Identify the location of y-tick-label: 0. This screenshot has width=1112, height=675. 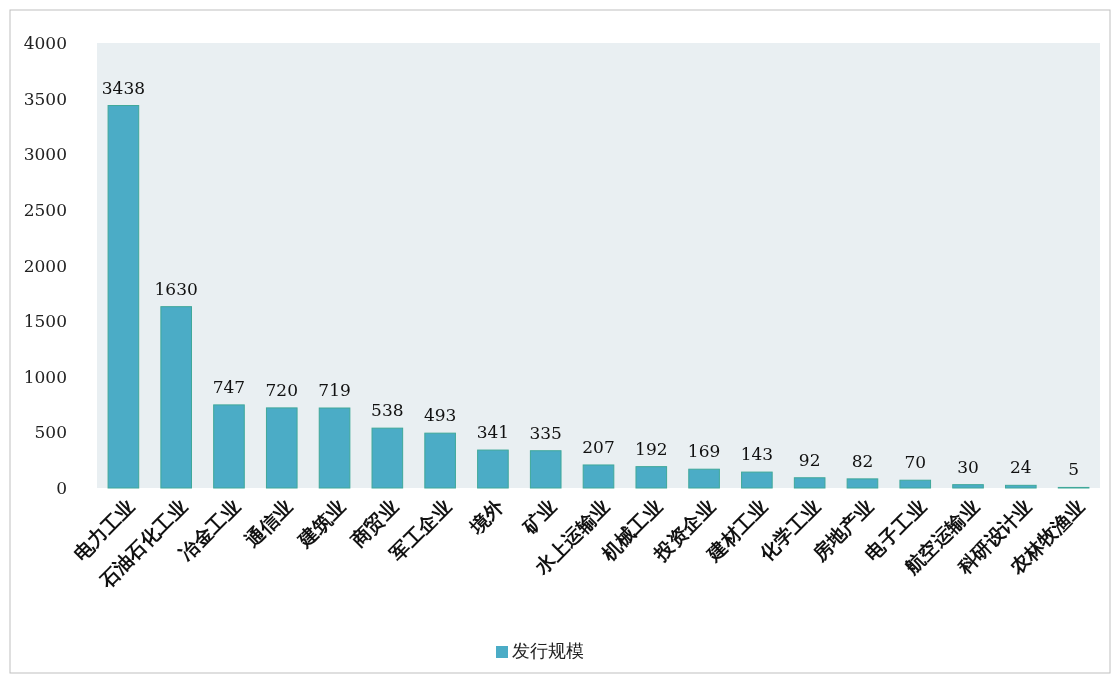
(61, 488).